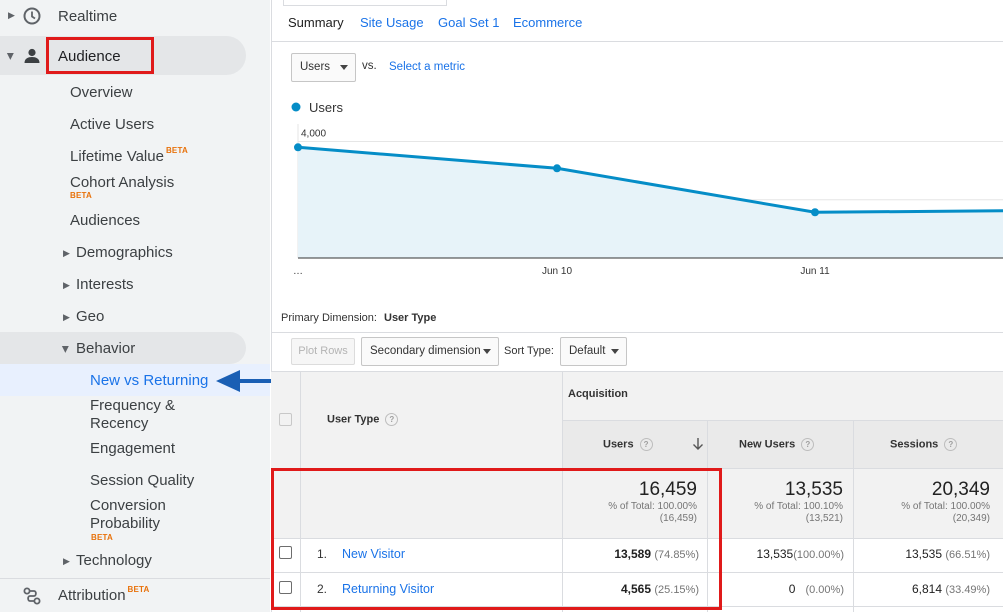 The height and width of the screenshot is (612, 1003). I want to click on nav-lifetime-value: Lifetime Value BETA, so click(129, 155).